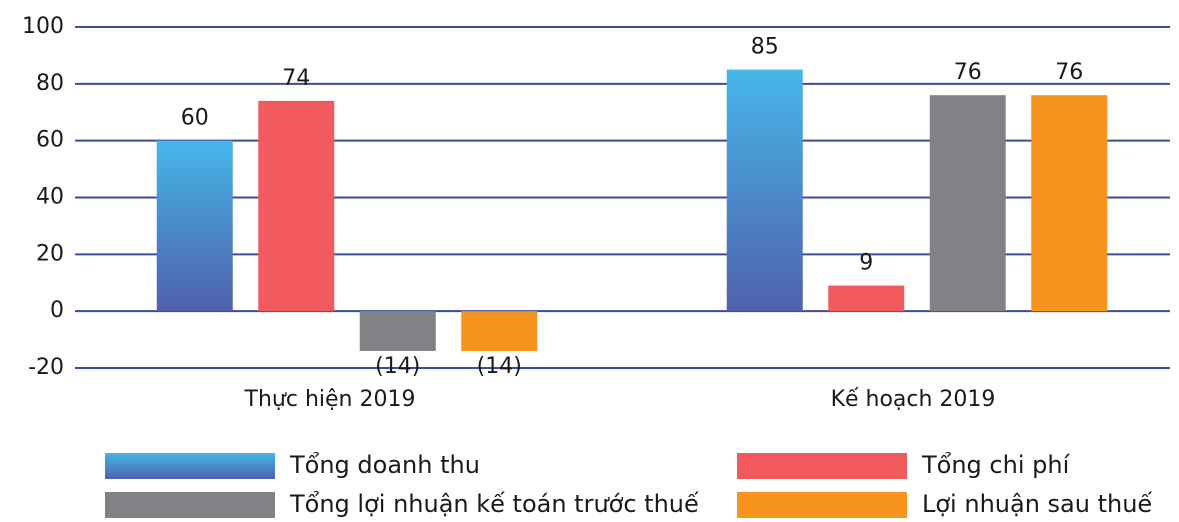 This screenshot has width=1179, height=522. What do you see at coordinates (866, 263) in the screenshot?
I see `data-label: 9` at bounding box center [866, 263].